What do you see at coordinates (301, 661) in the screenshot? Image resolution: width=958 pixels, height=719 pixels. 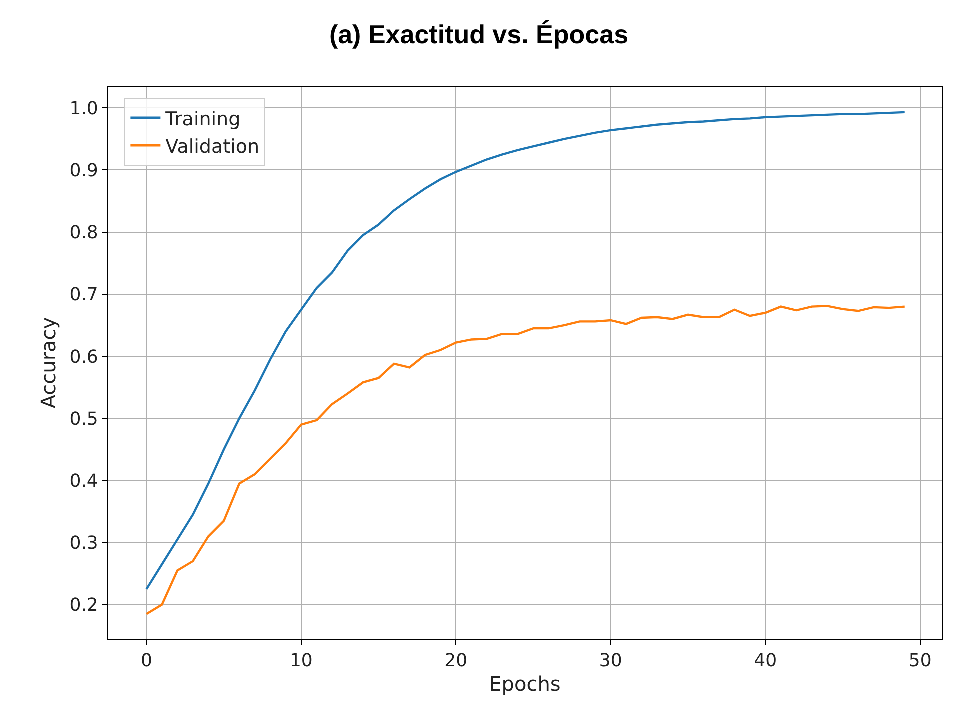 I see `x-tick-label: 10` at bounding box center [301, 661].